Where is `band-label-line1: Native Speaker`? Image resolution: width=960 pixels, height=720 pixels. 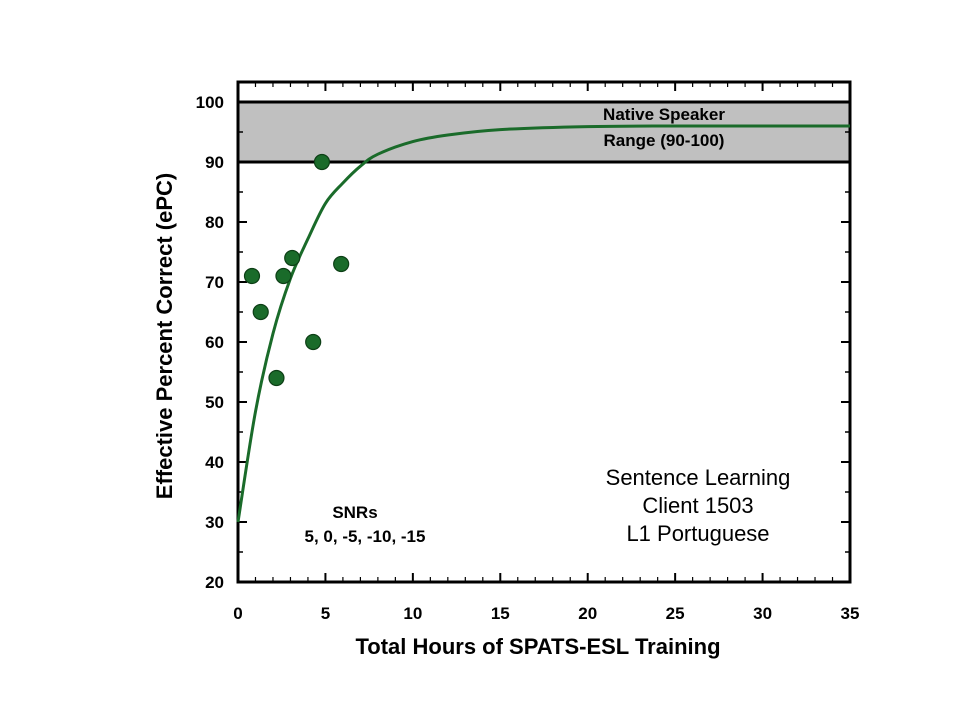
band-label-line1: Native Speaker is located at coordinates (664, 114).